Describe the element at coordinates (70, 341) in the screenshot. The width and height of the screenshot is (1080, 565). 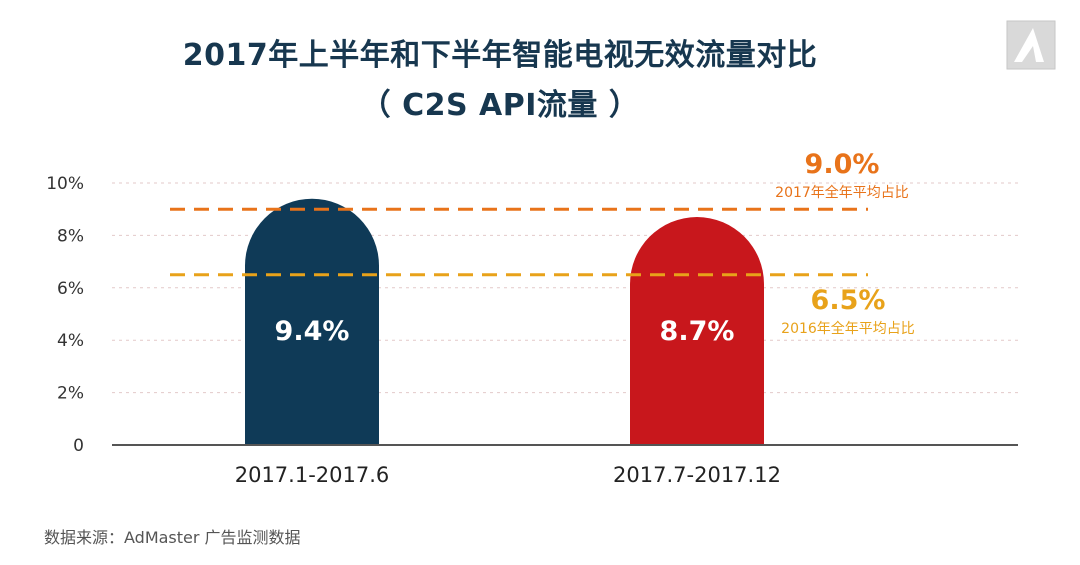
I see `y-tick-label: 4%` at that location.